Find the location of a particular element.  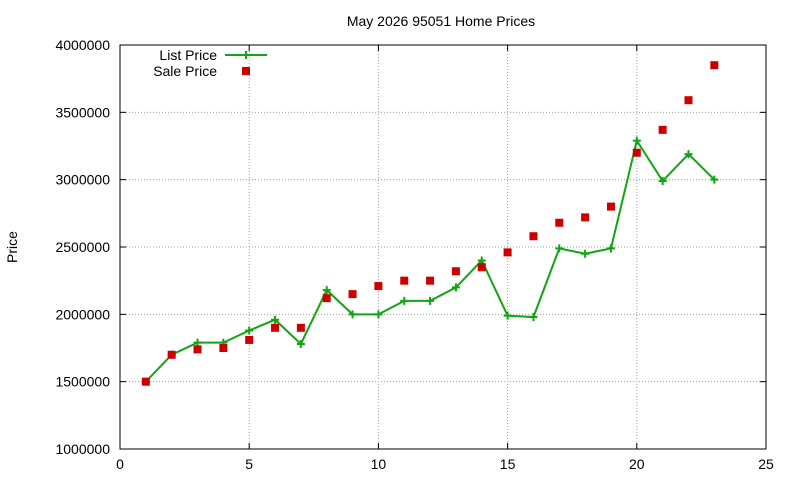

y-tick-label: 2000000 is located at coordinates (82, 314).